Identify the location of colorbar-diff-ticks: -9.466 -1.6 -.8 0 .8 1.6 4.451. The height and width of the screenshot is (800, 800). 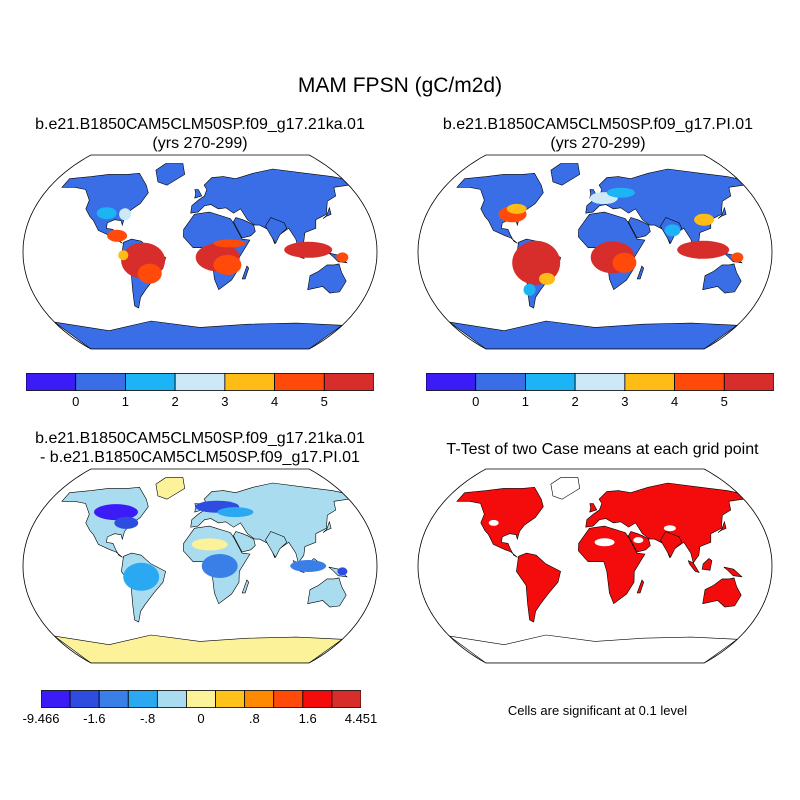
(200, 719).